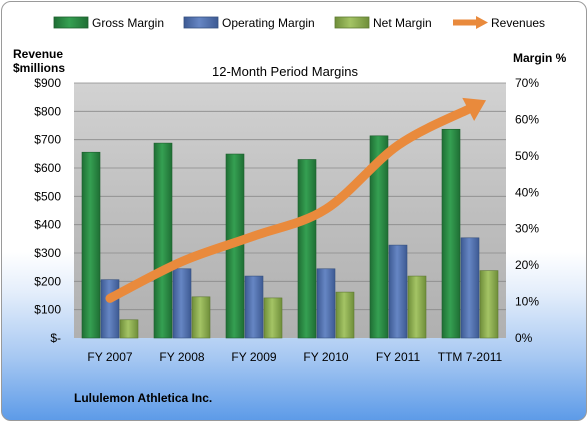 The width and height of the screenshot is (588, 422). I want to click on left-tick-label: $500, so click(47, 196).